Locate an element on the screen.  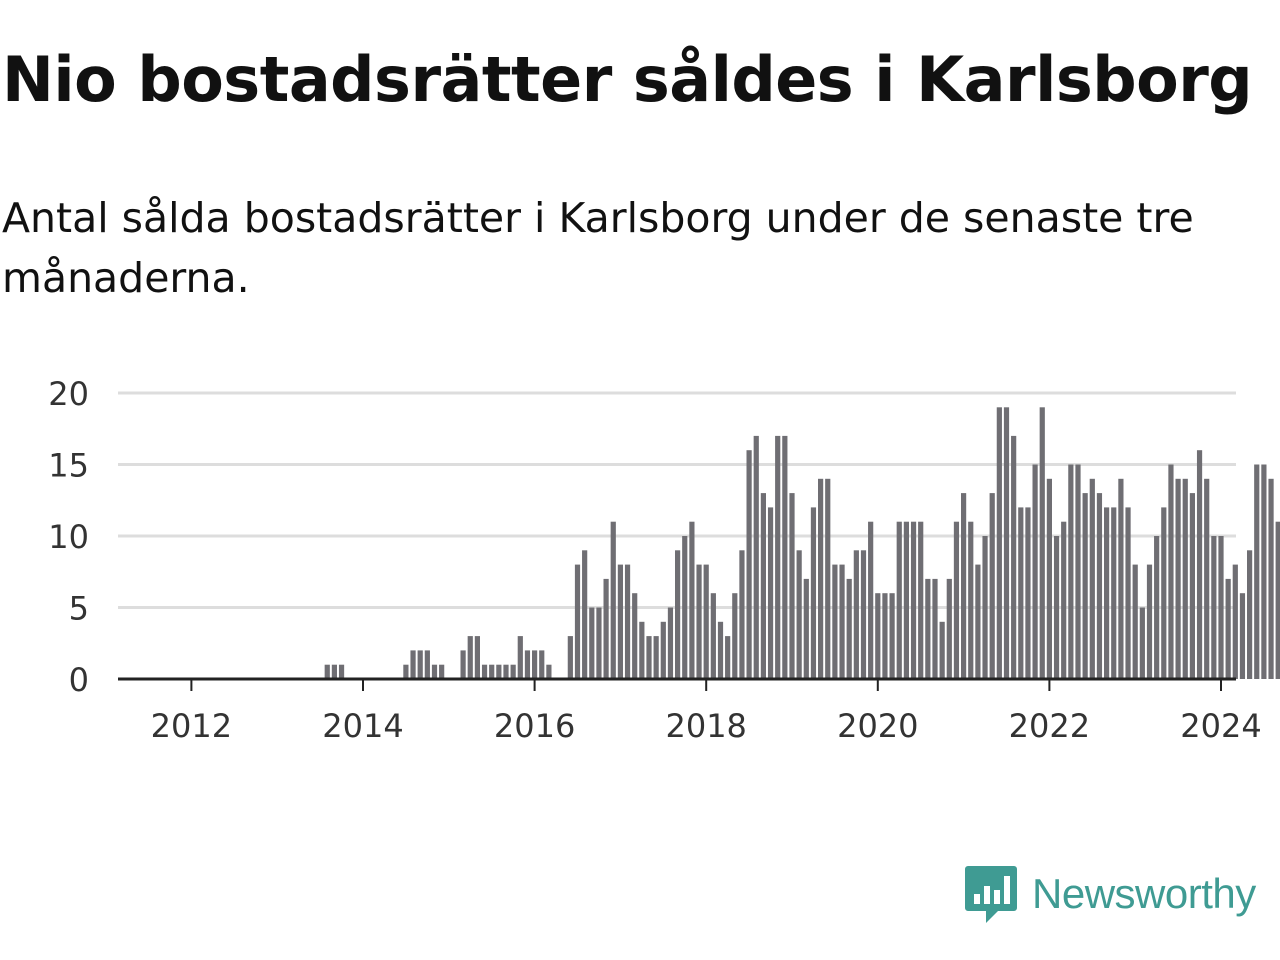
page-title: Nio bostadsrätter såldes i Karlsborg is located at coordinates (627, 79).